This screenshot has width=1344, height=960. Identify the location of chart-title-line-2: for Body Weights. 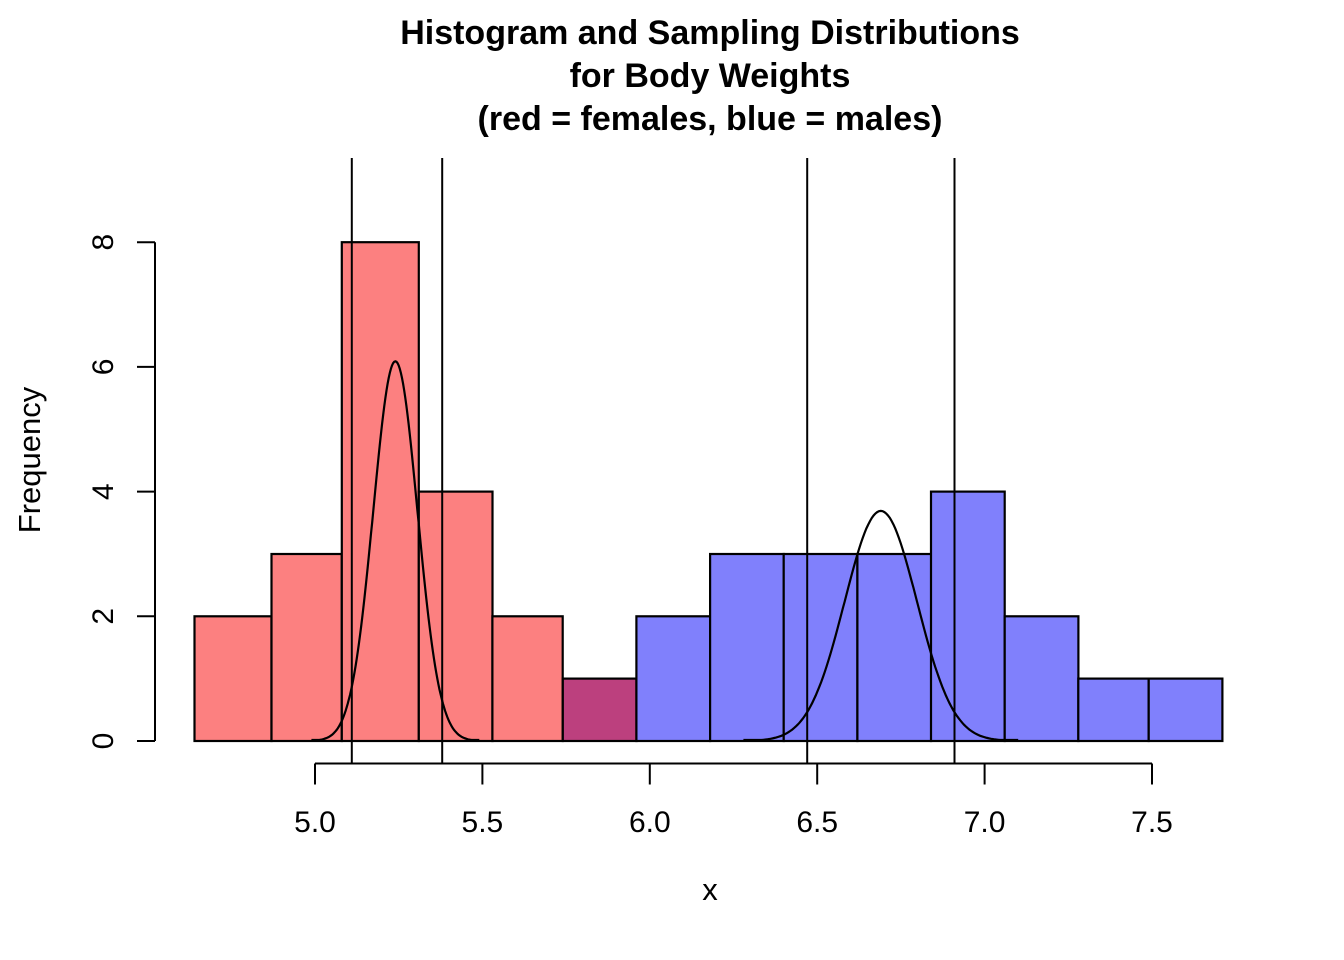
(710, 76).